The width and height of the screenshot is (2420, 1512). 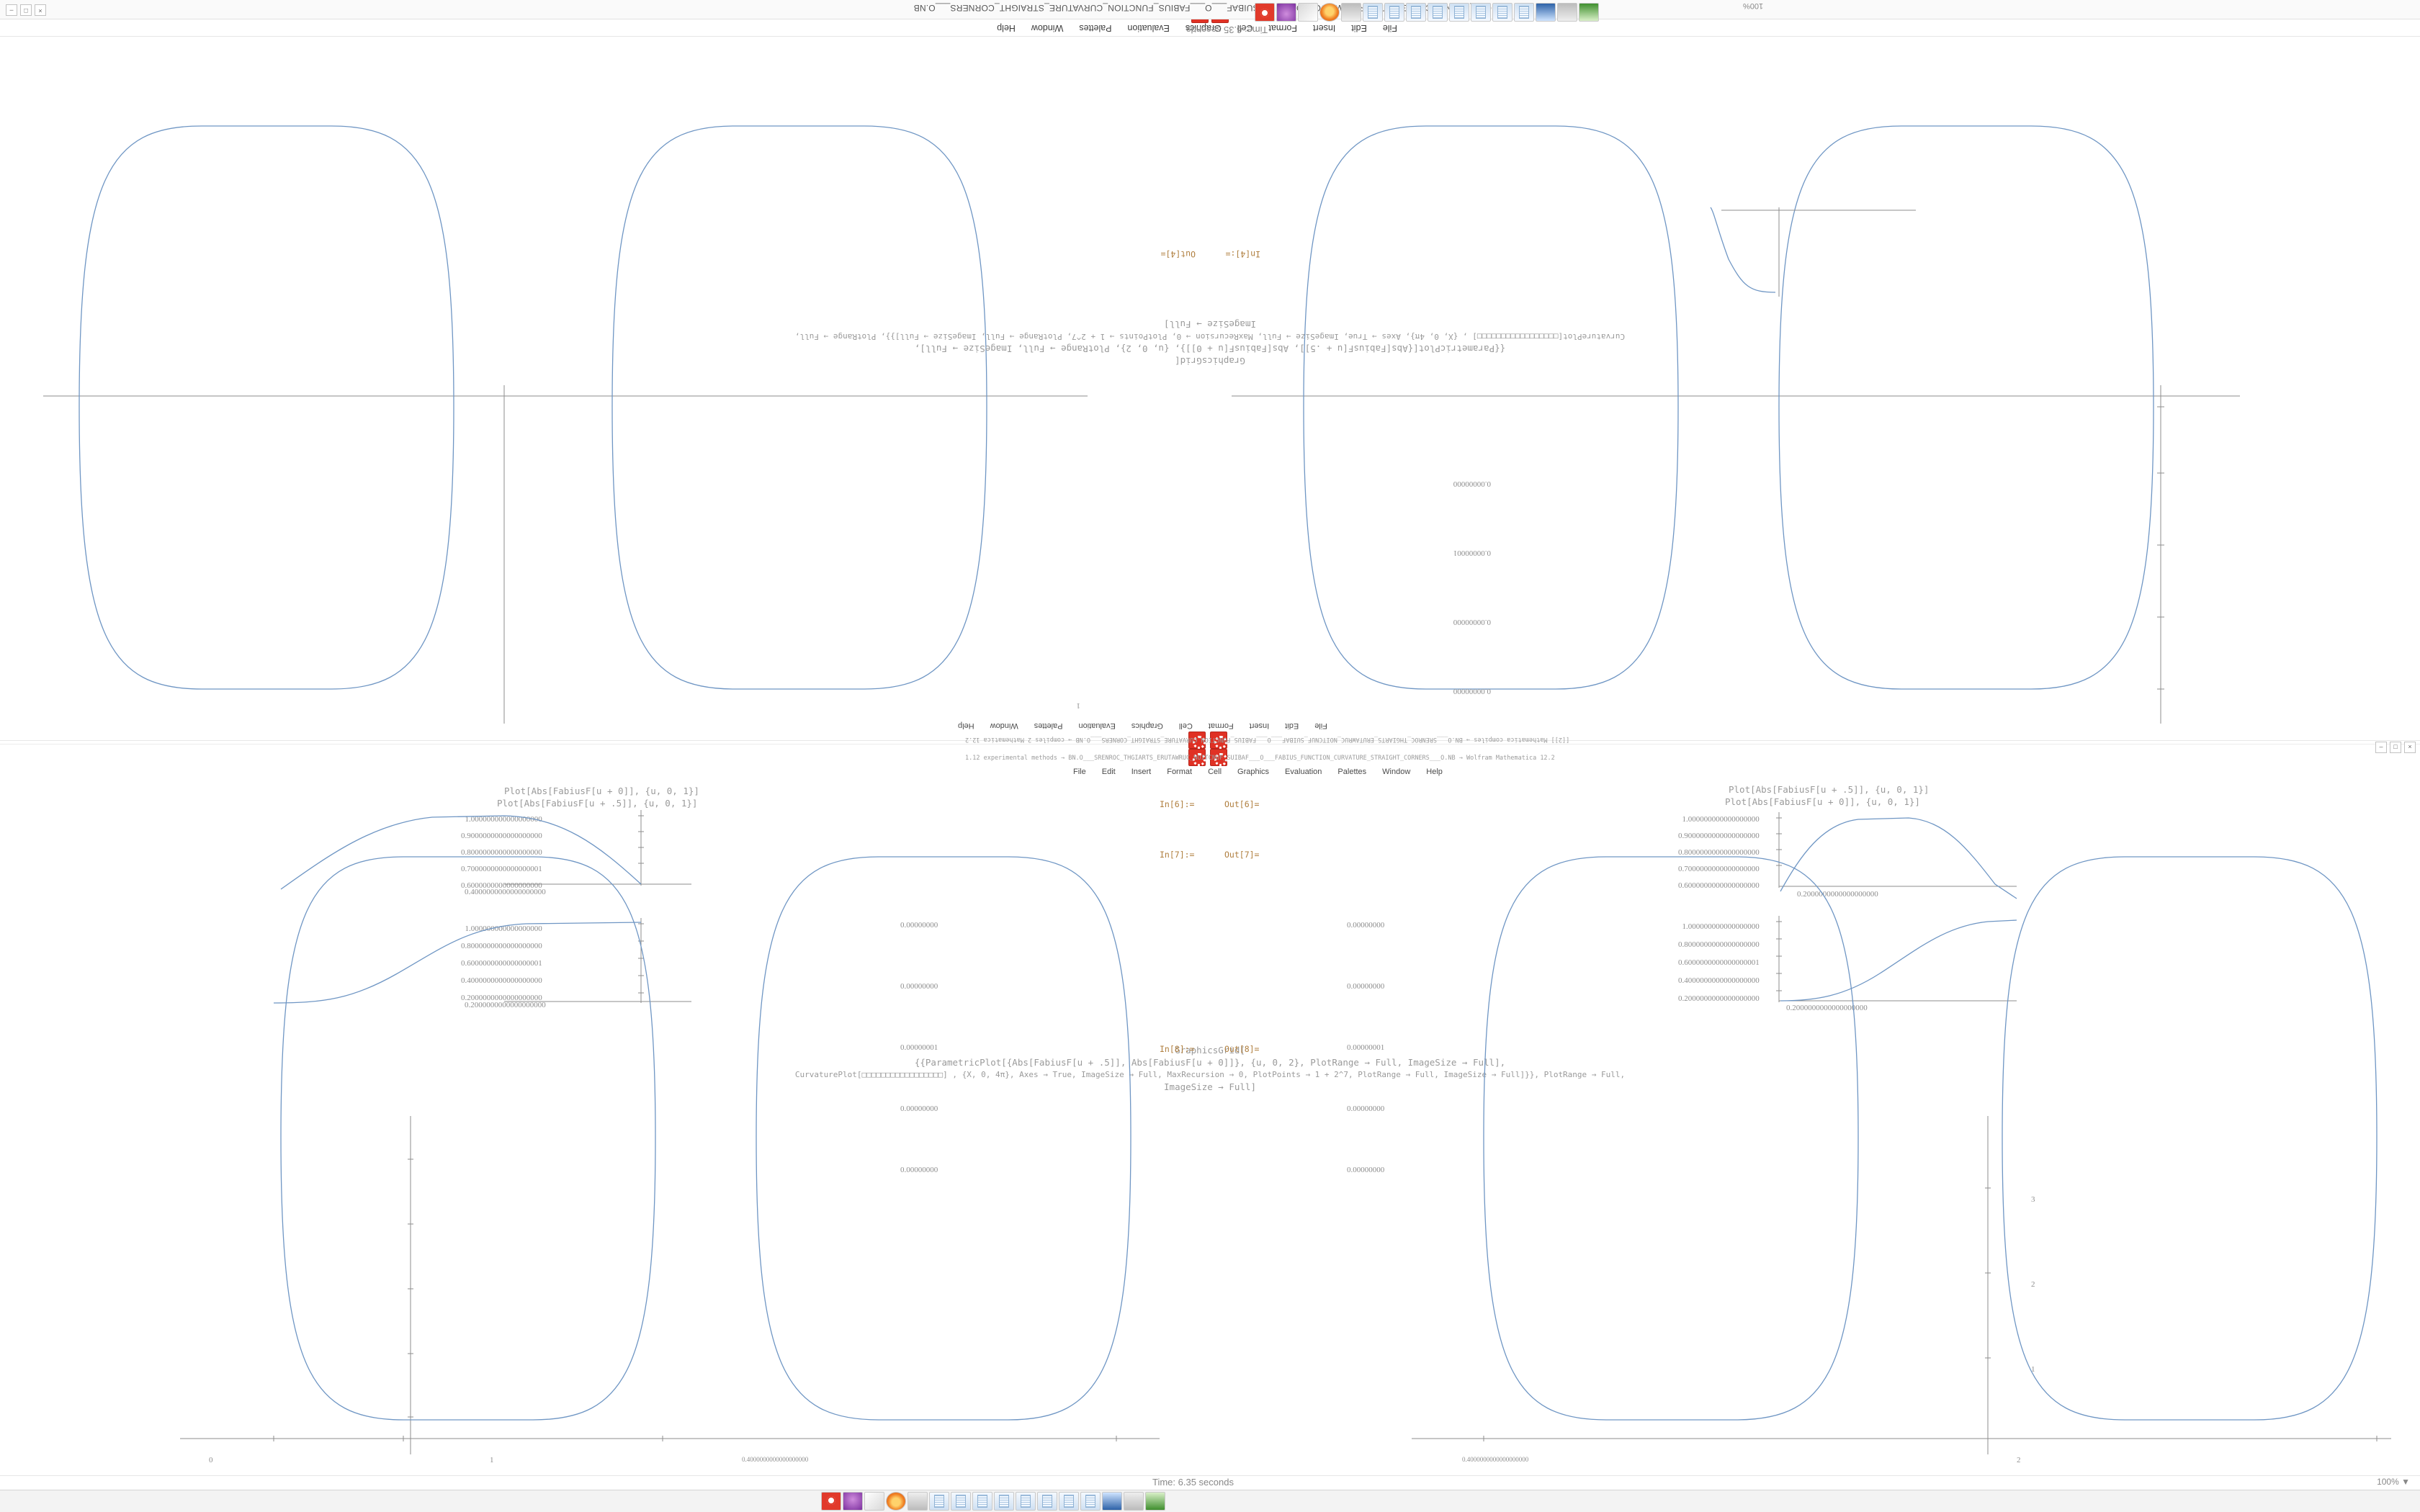 I want to click on zoom-control: 100% ▼, so click(x=2393, y=1482).